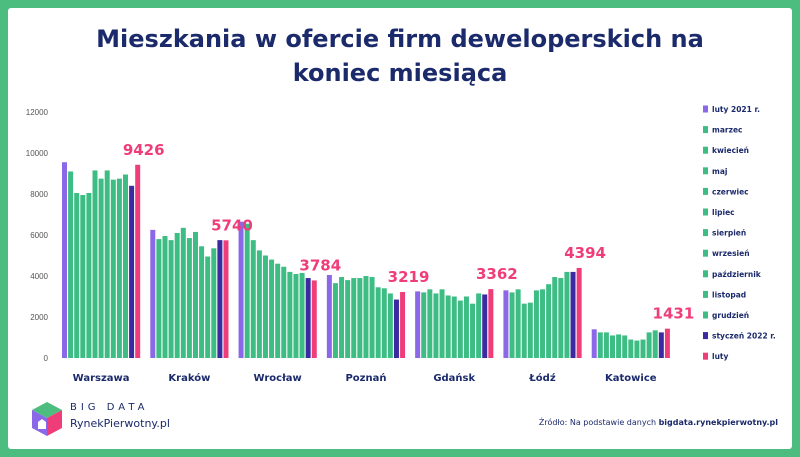 Image resolution: width=800 pixels, height=457 pixels. Describe the element at coordinates (731, 253) in the screenshot. I see `legend-label: wrzesień` at that location.